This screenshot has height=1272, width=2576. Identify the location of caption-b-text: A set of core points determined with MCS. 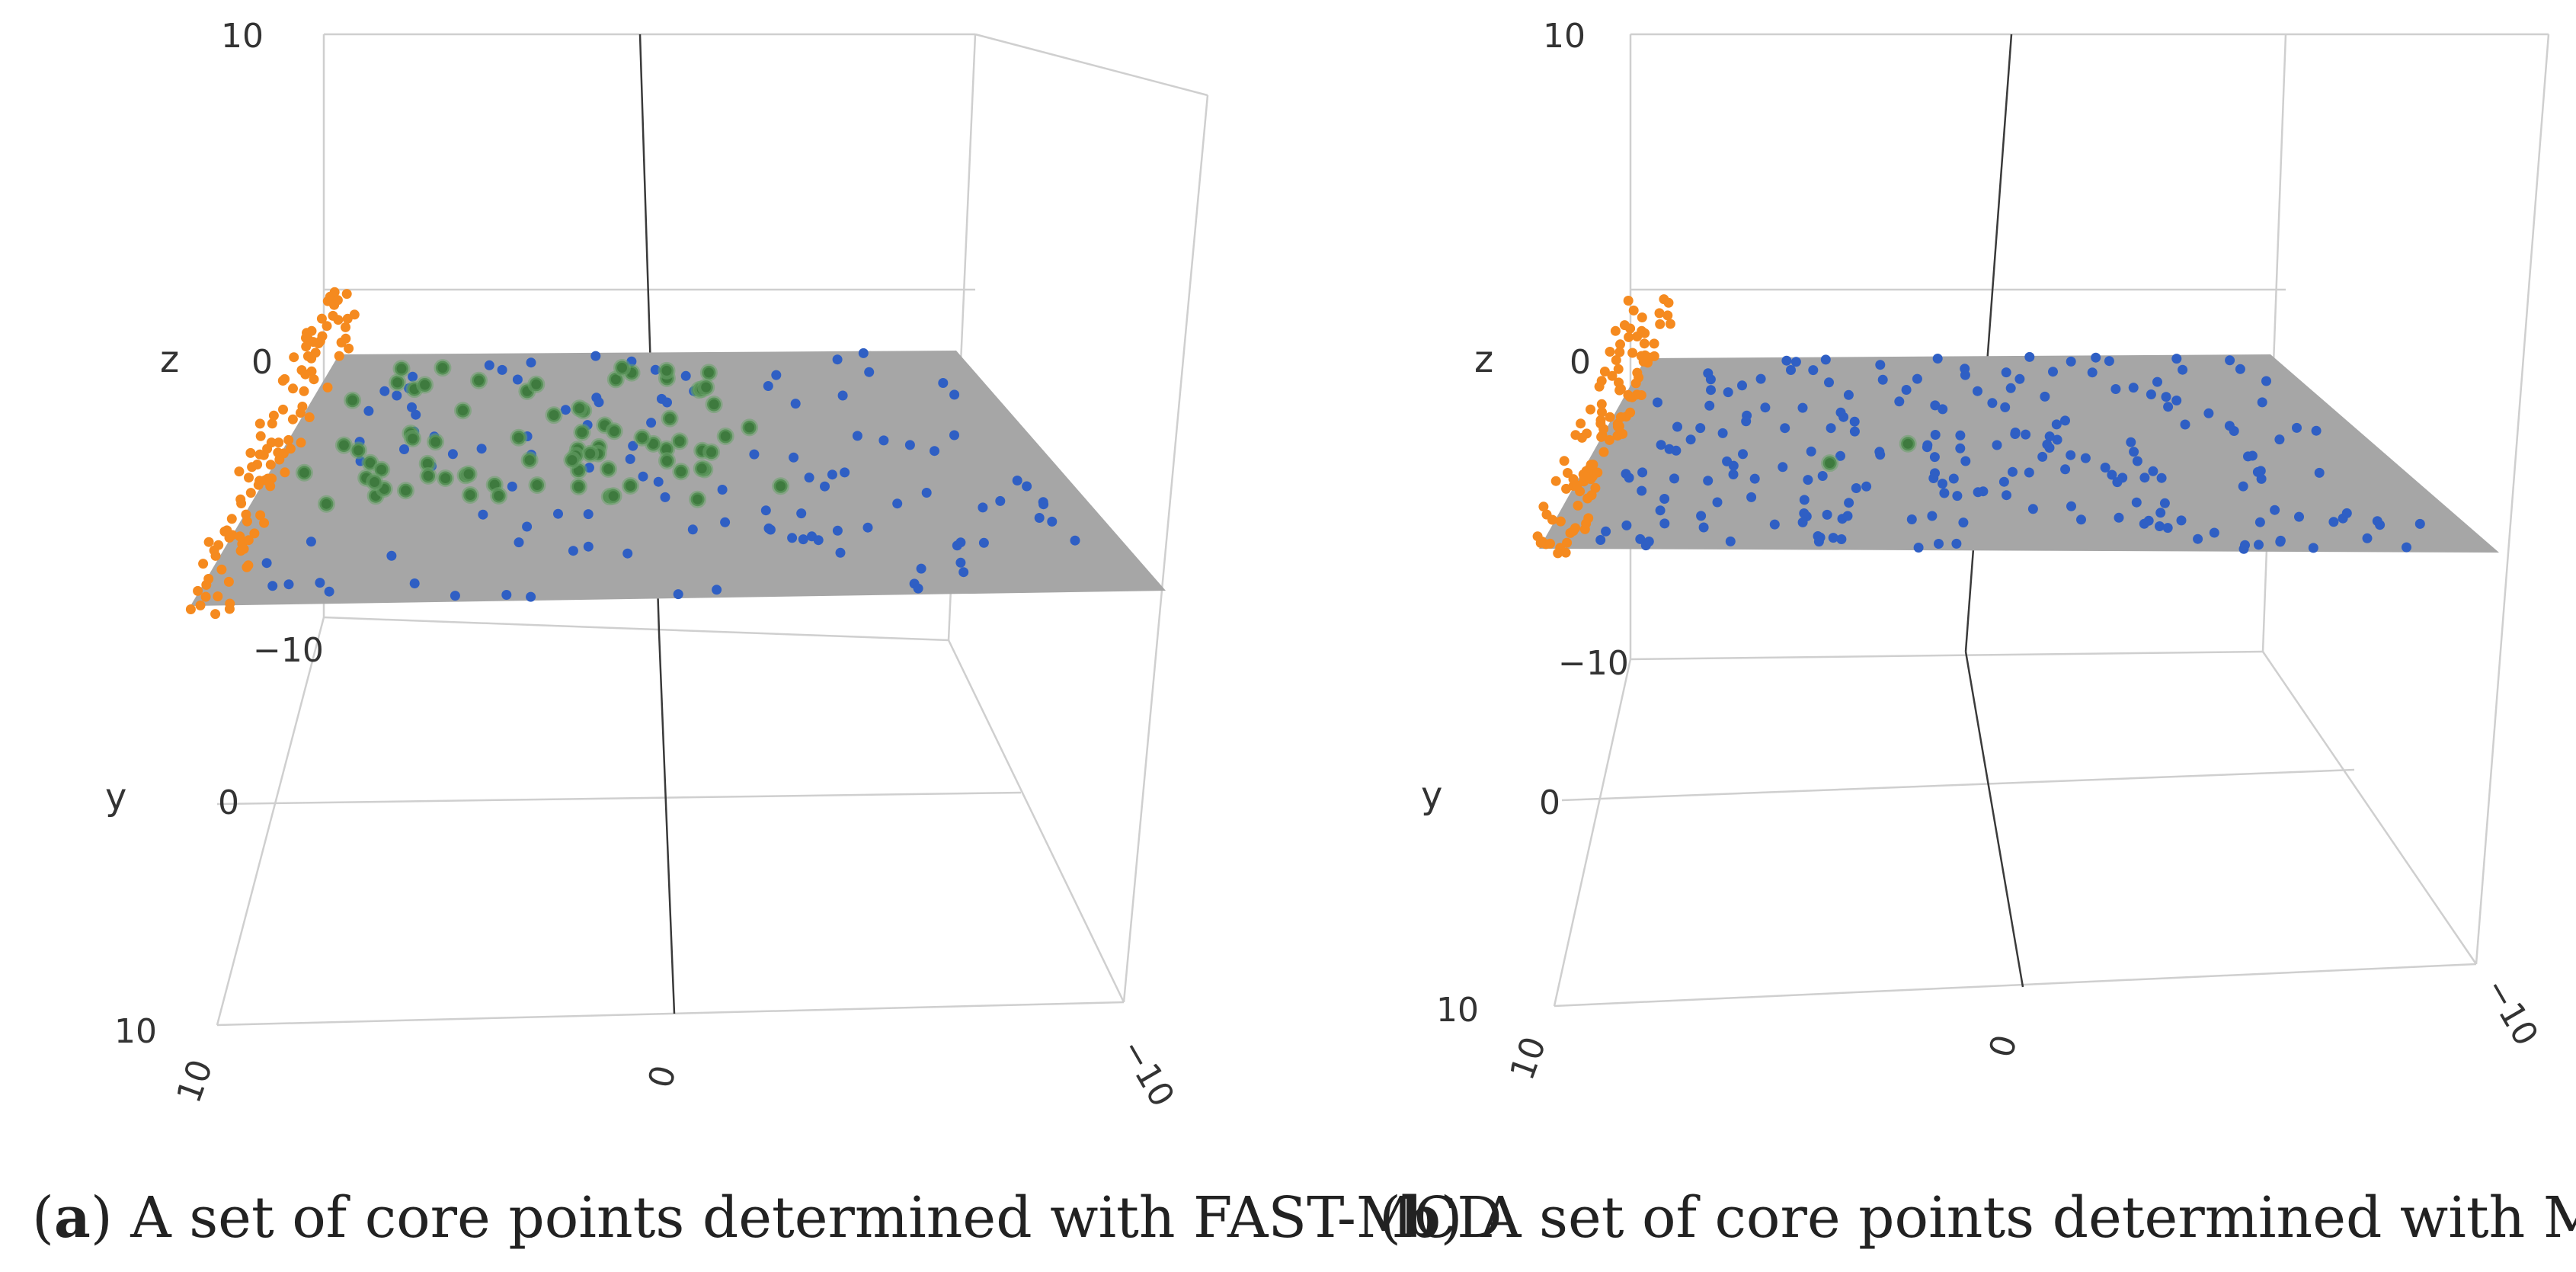
(2028, 1218).